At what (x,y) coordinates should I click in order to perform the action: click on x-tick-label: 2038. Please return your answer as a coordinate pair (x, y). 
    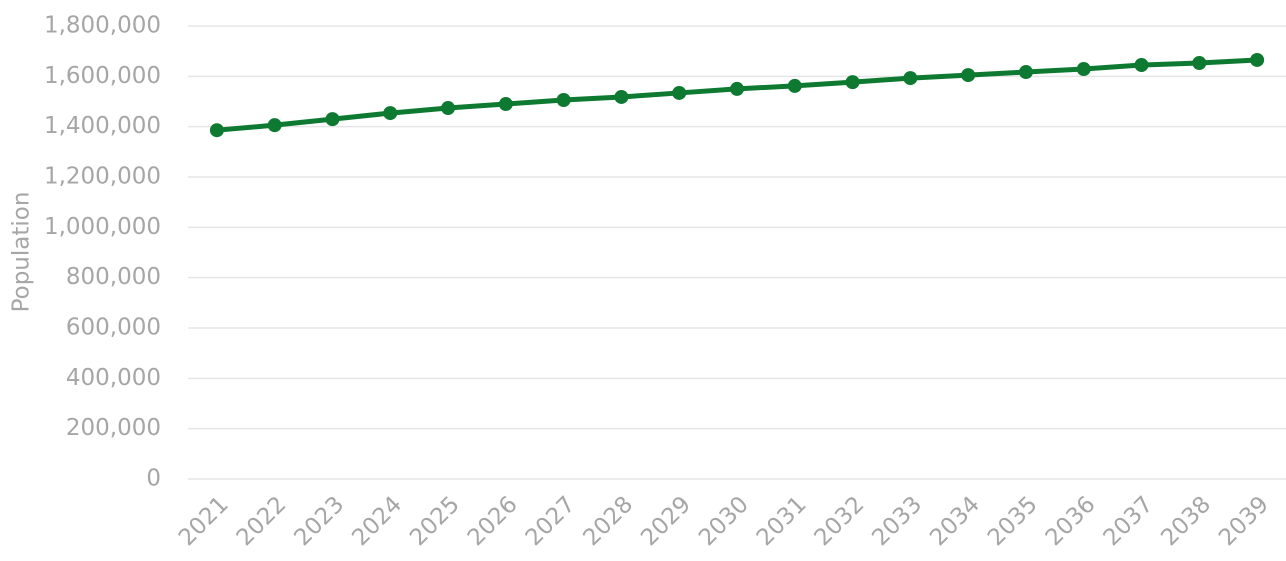
    Looking at the image, I should click on (1186, 521).